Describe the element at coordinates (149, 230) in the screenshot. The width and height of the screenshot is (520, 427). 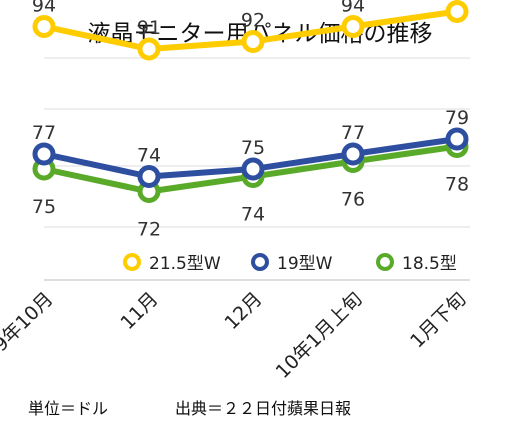
I see `data-label: 72` at that location.